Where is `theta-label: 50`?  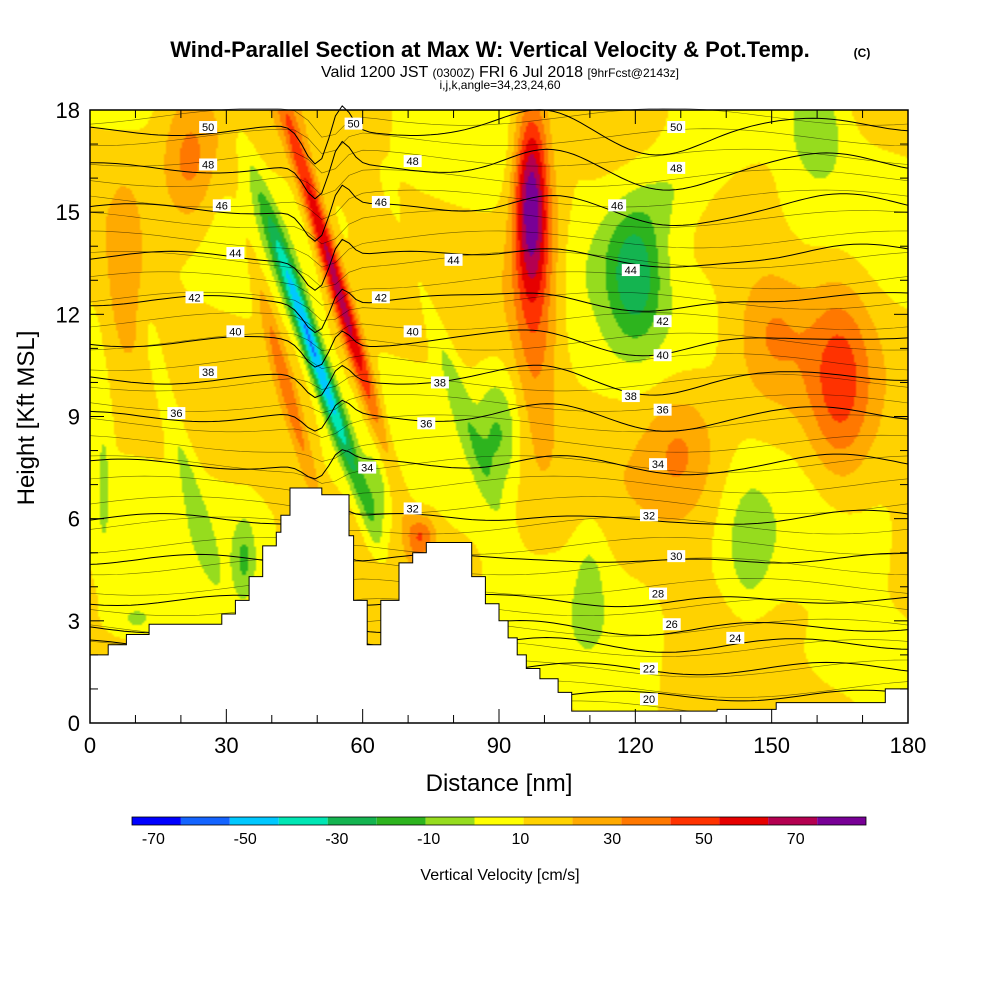 theta-label: 50 is located at coordinates (353, 125).